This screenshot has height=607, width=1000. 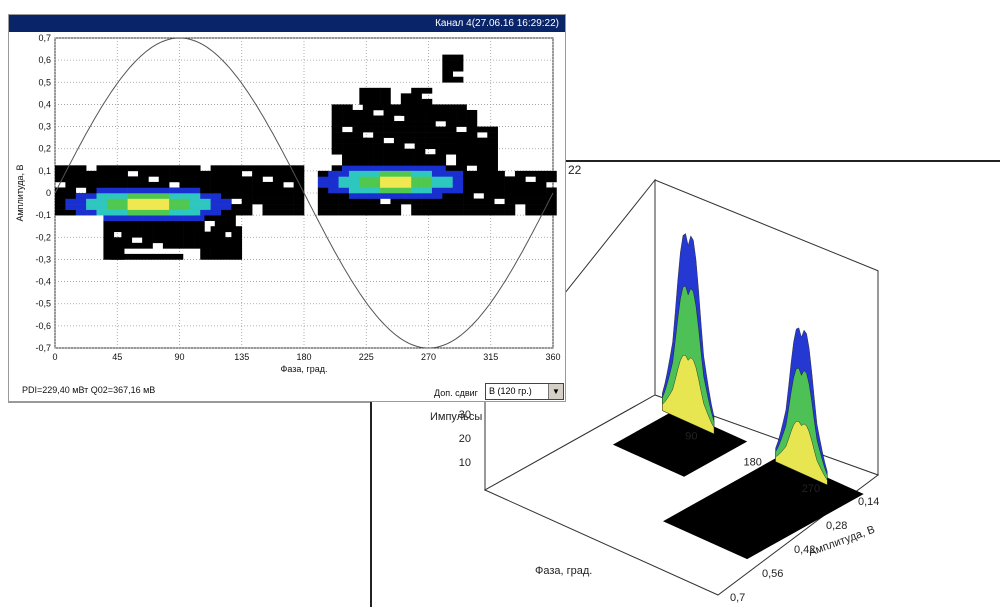 I want to click on y-tick-label: -0,1, so click(x=43, y=215).